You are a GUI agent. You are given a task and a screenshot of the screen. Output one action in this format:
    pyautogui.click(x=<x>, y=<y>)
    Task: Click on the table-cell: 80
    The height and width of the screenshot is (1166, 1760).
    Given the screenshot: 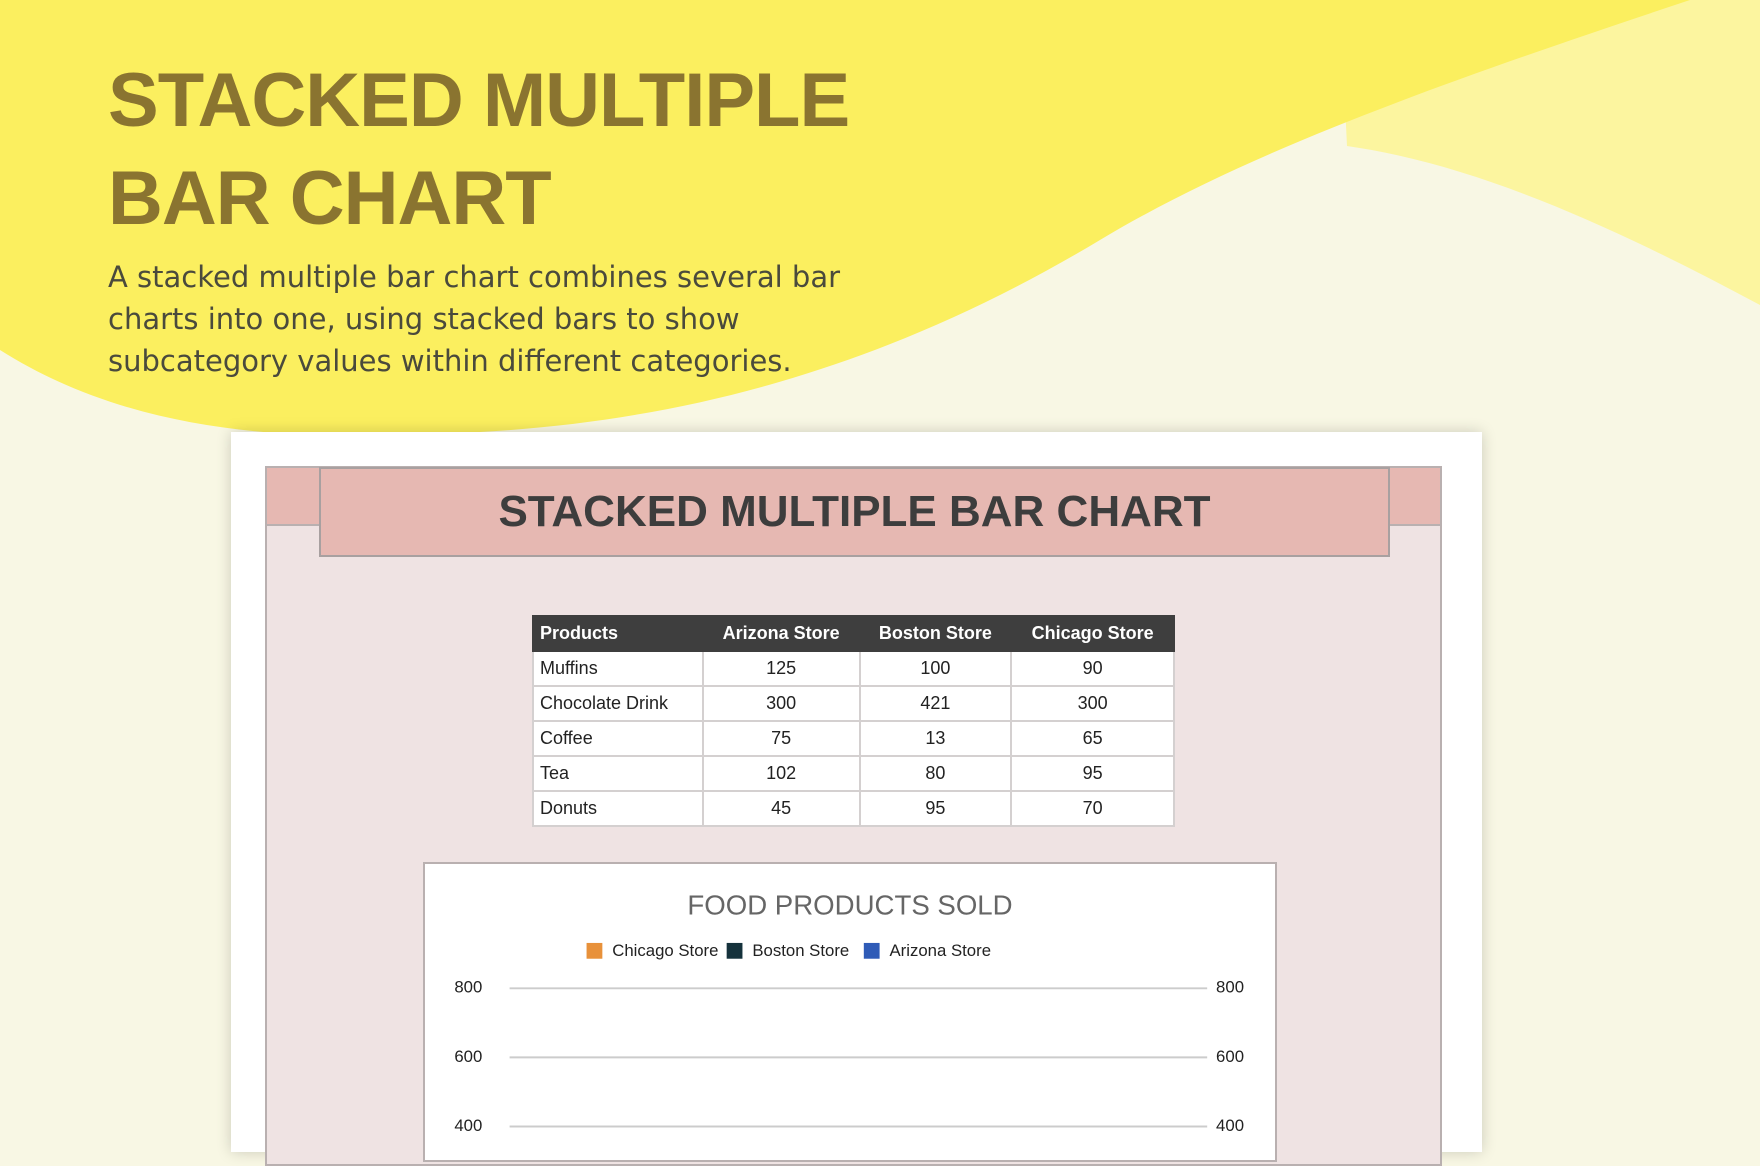 What is the action you would take?
    pyautogui.click(x=935, y=773)
    